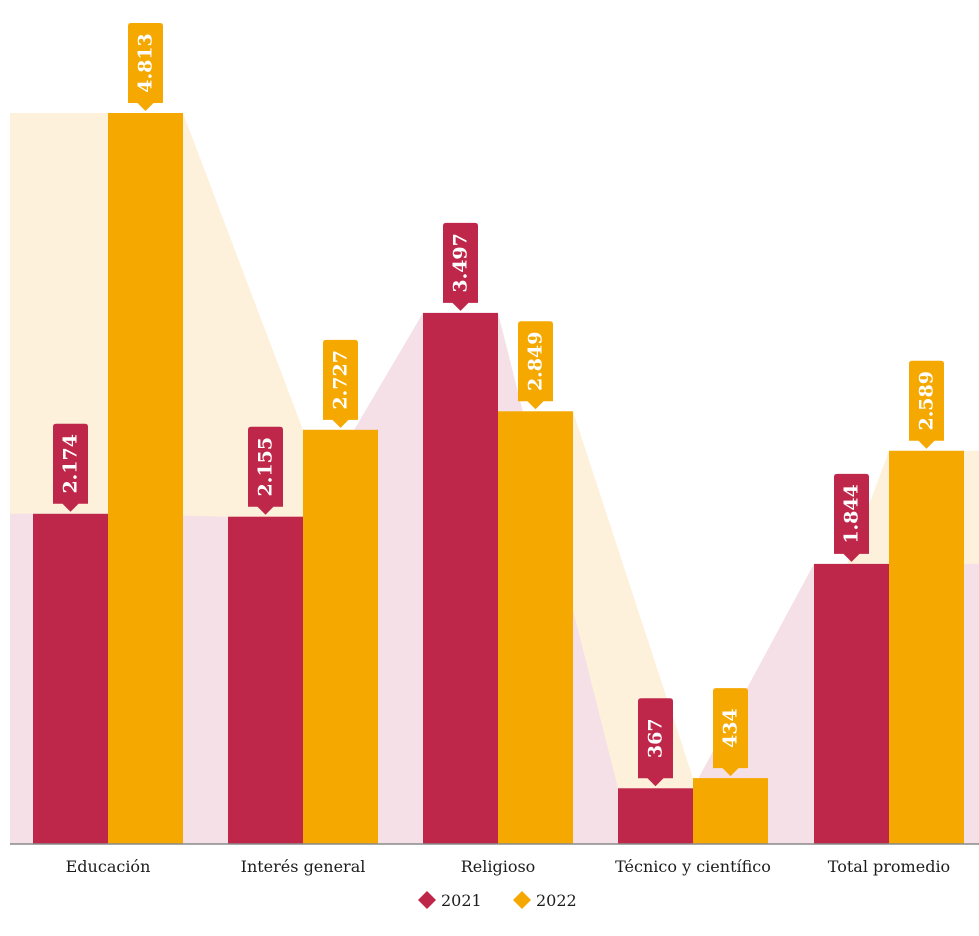  I want to click on x-tick-label-tecnico-y-cientifico: Técnico y científico, so click(693, 866).